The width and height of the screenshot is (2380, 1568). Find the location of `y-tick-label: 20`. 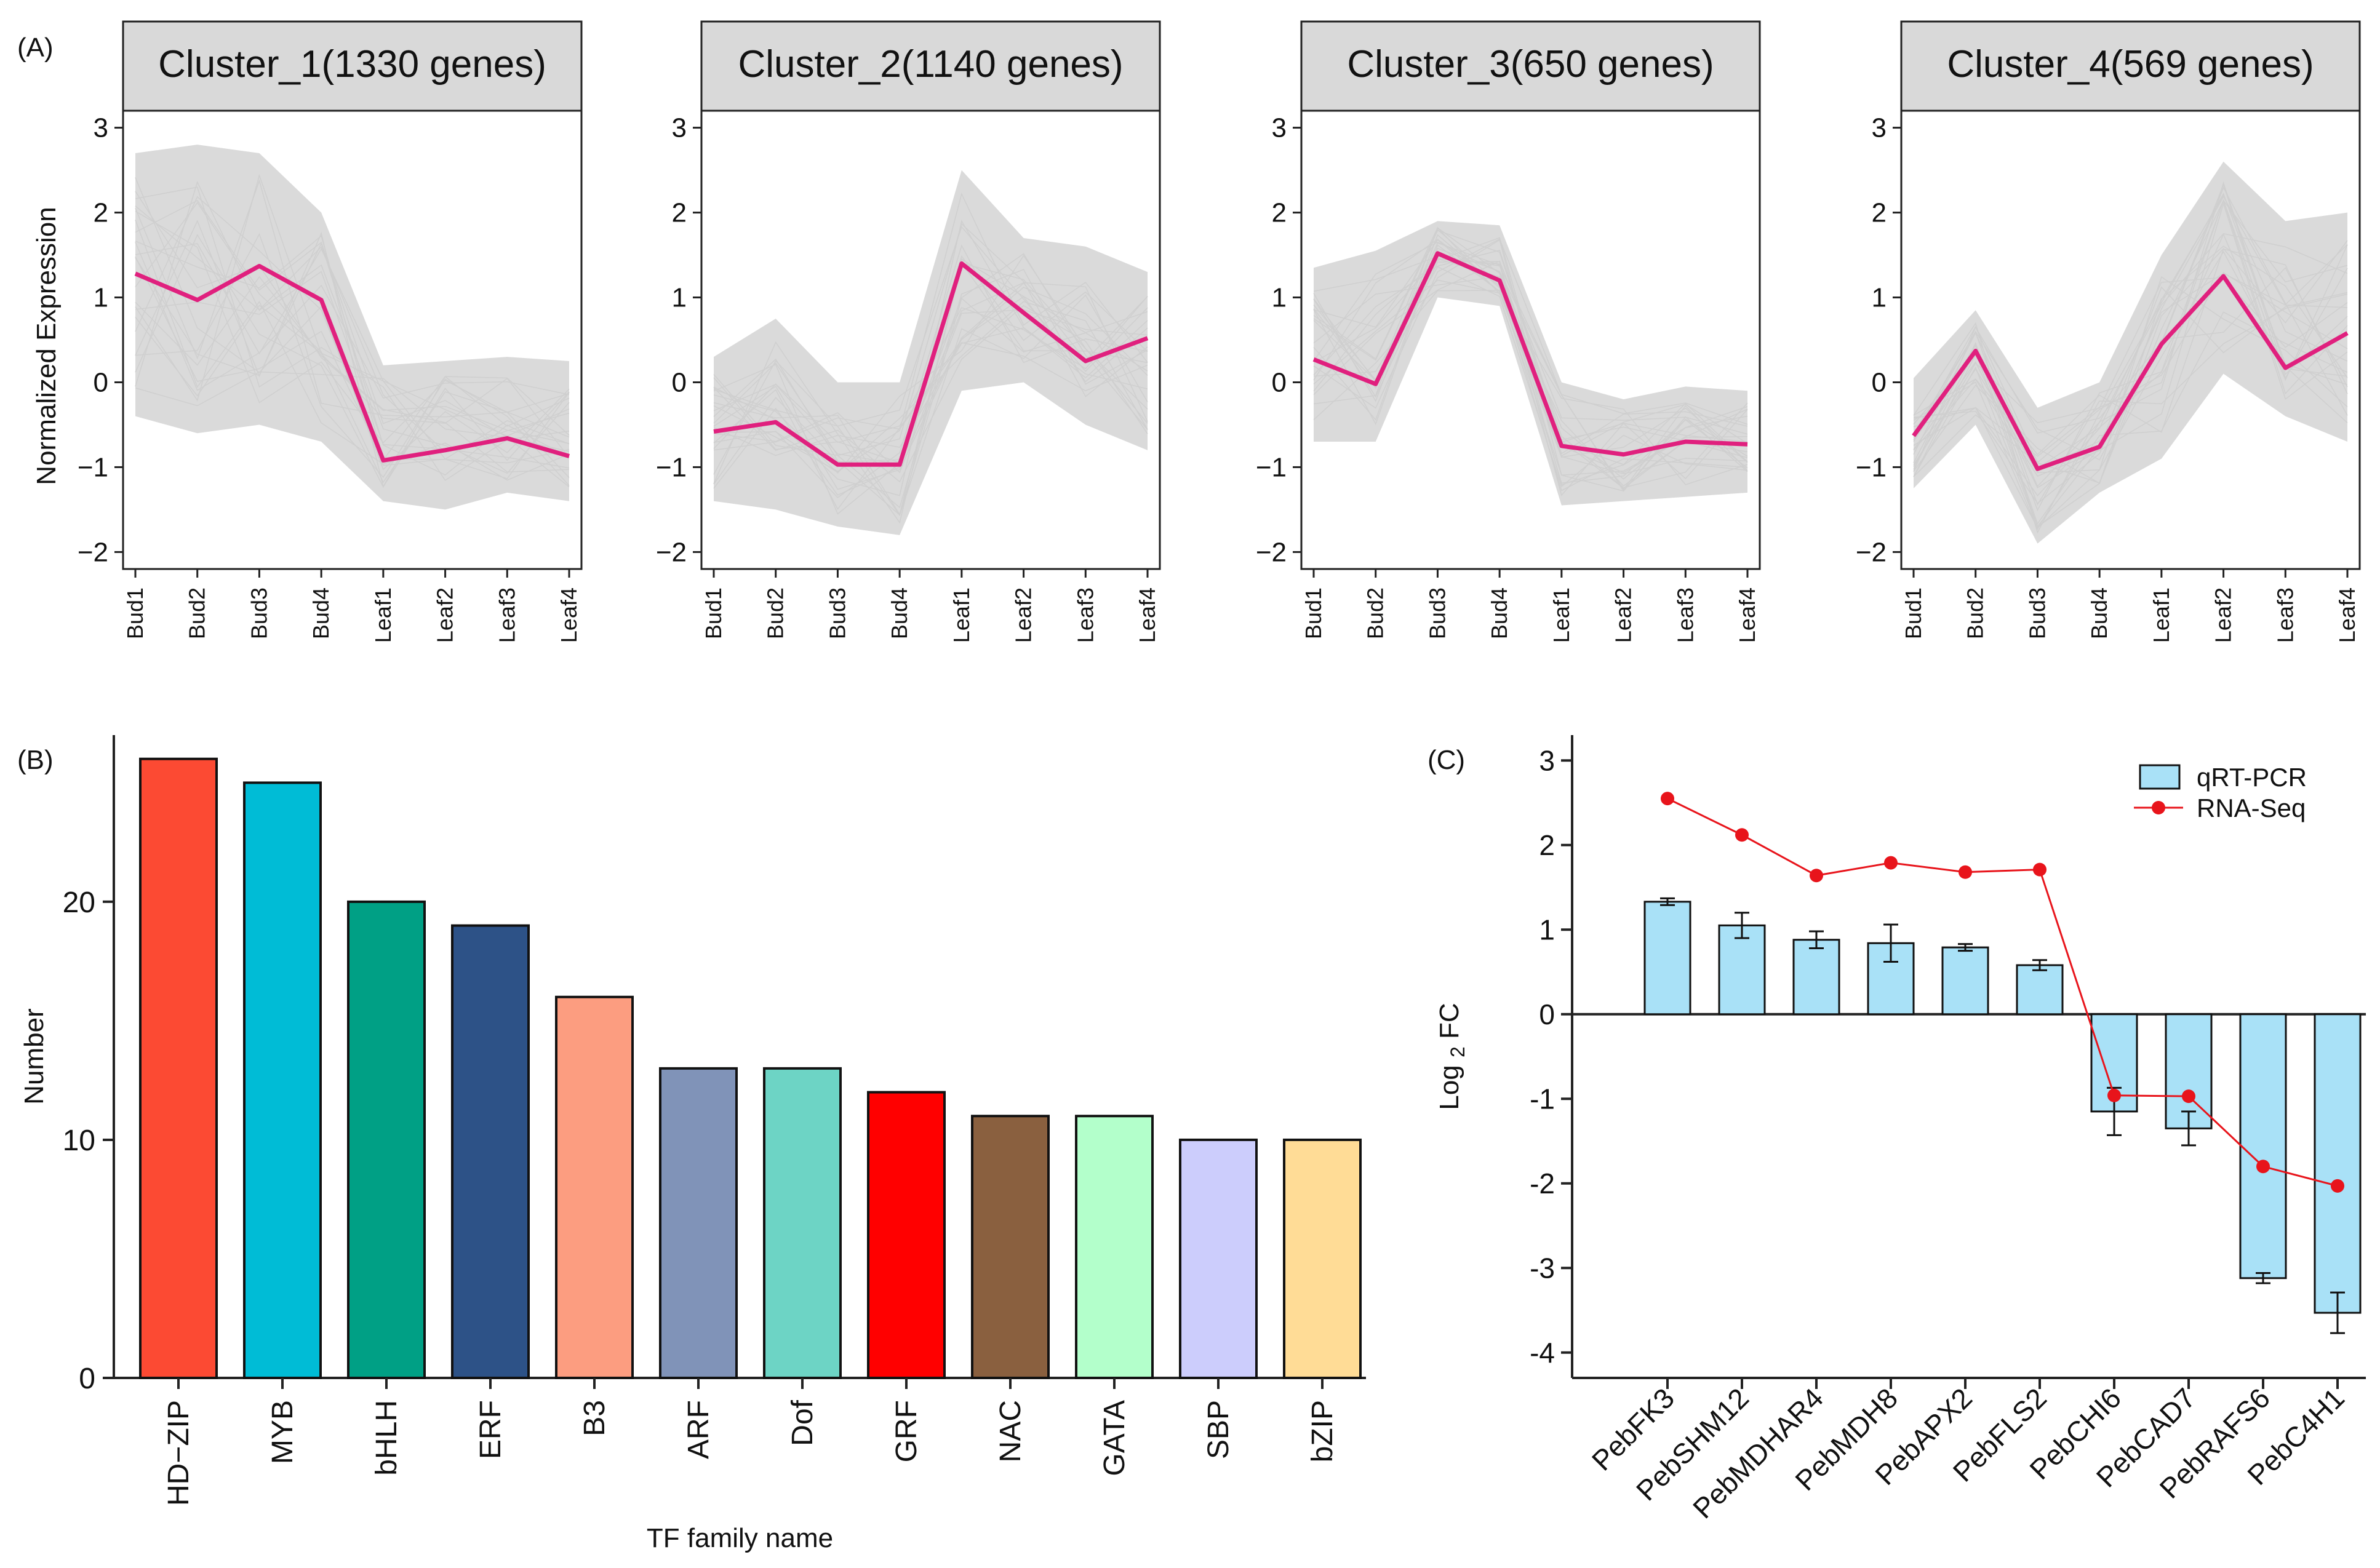

y-tick-label: 20 is located at coordinates (79, 902).